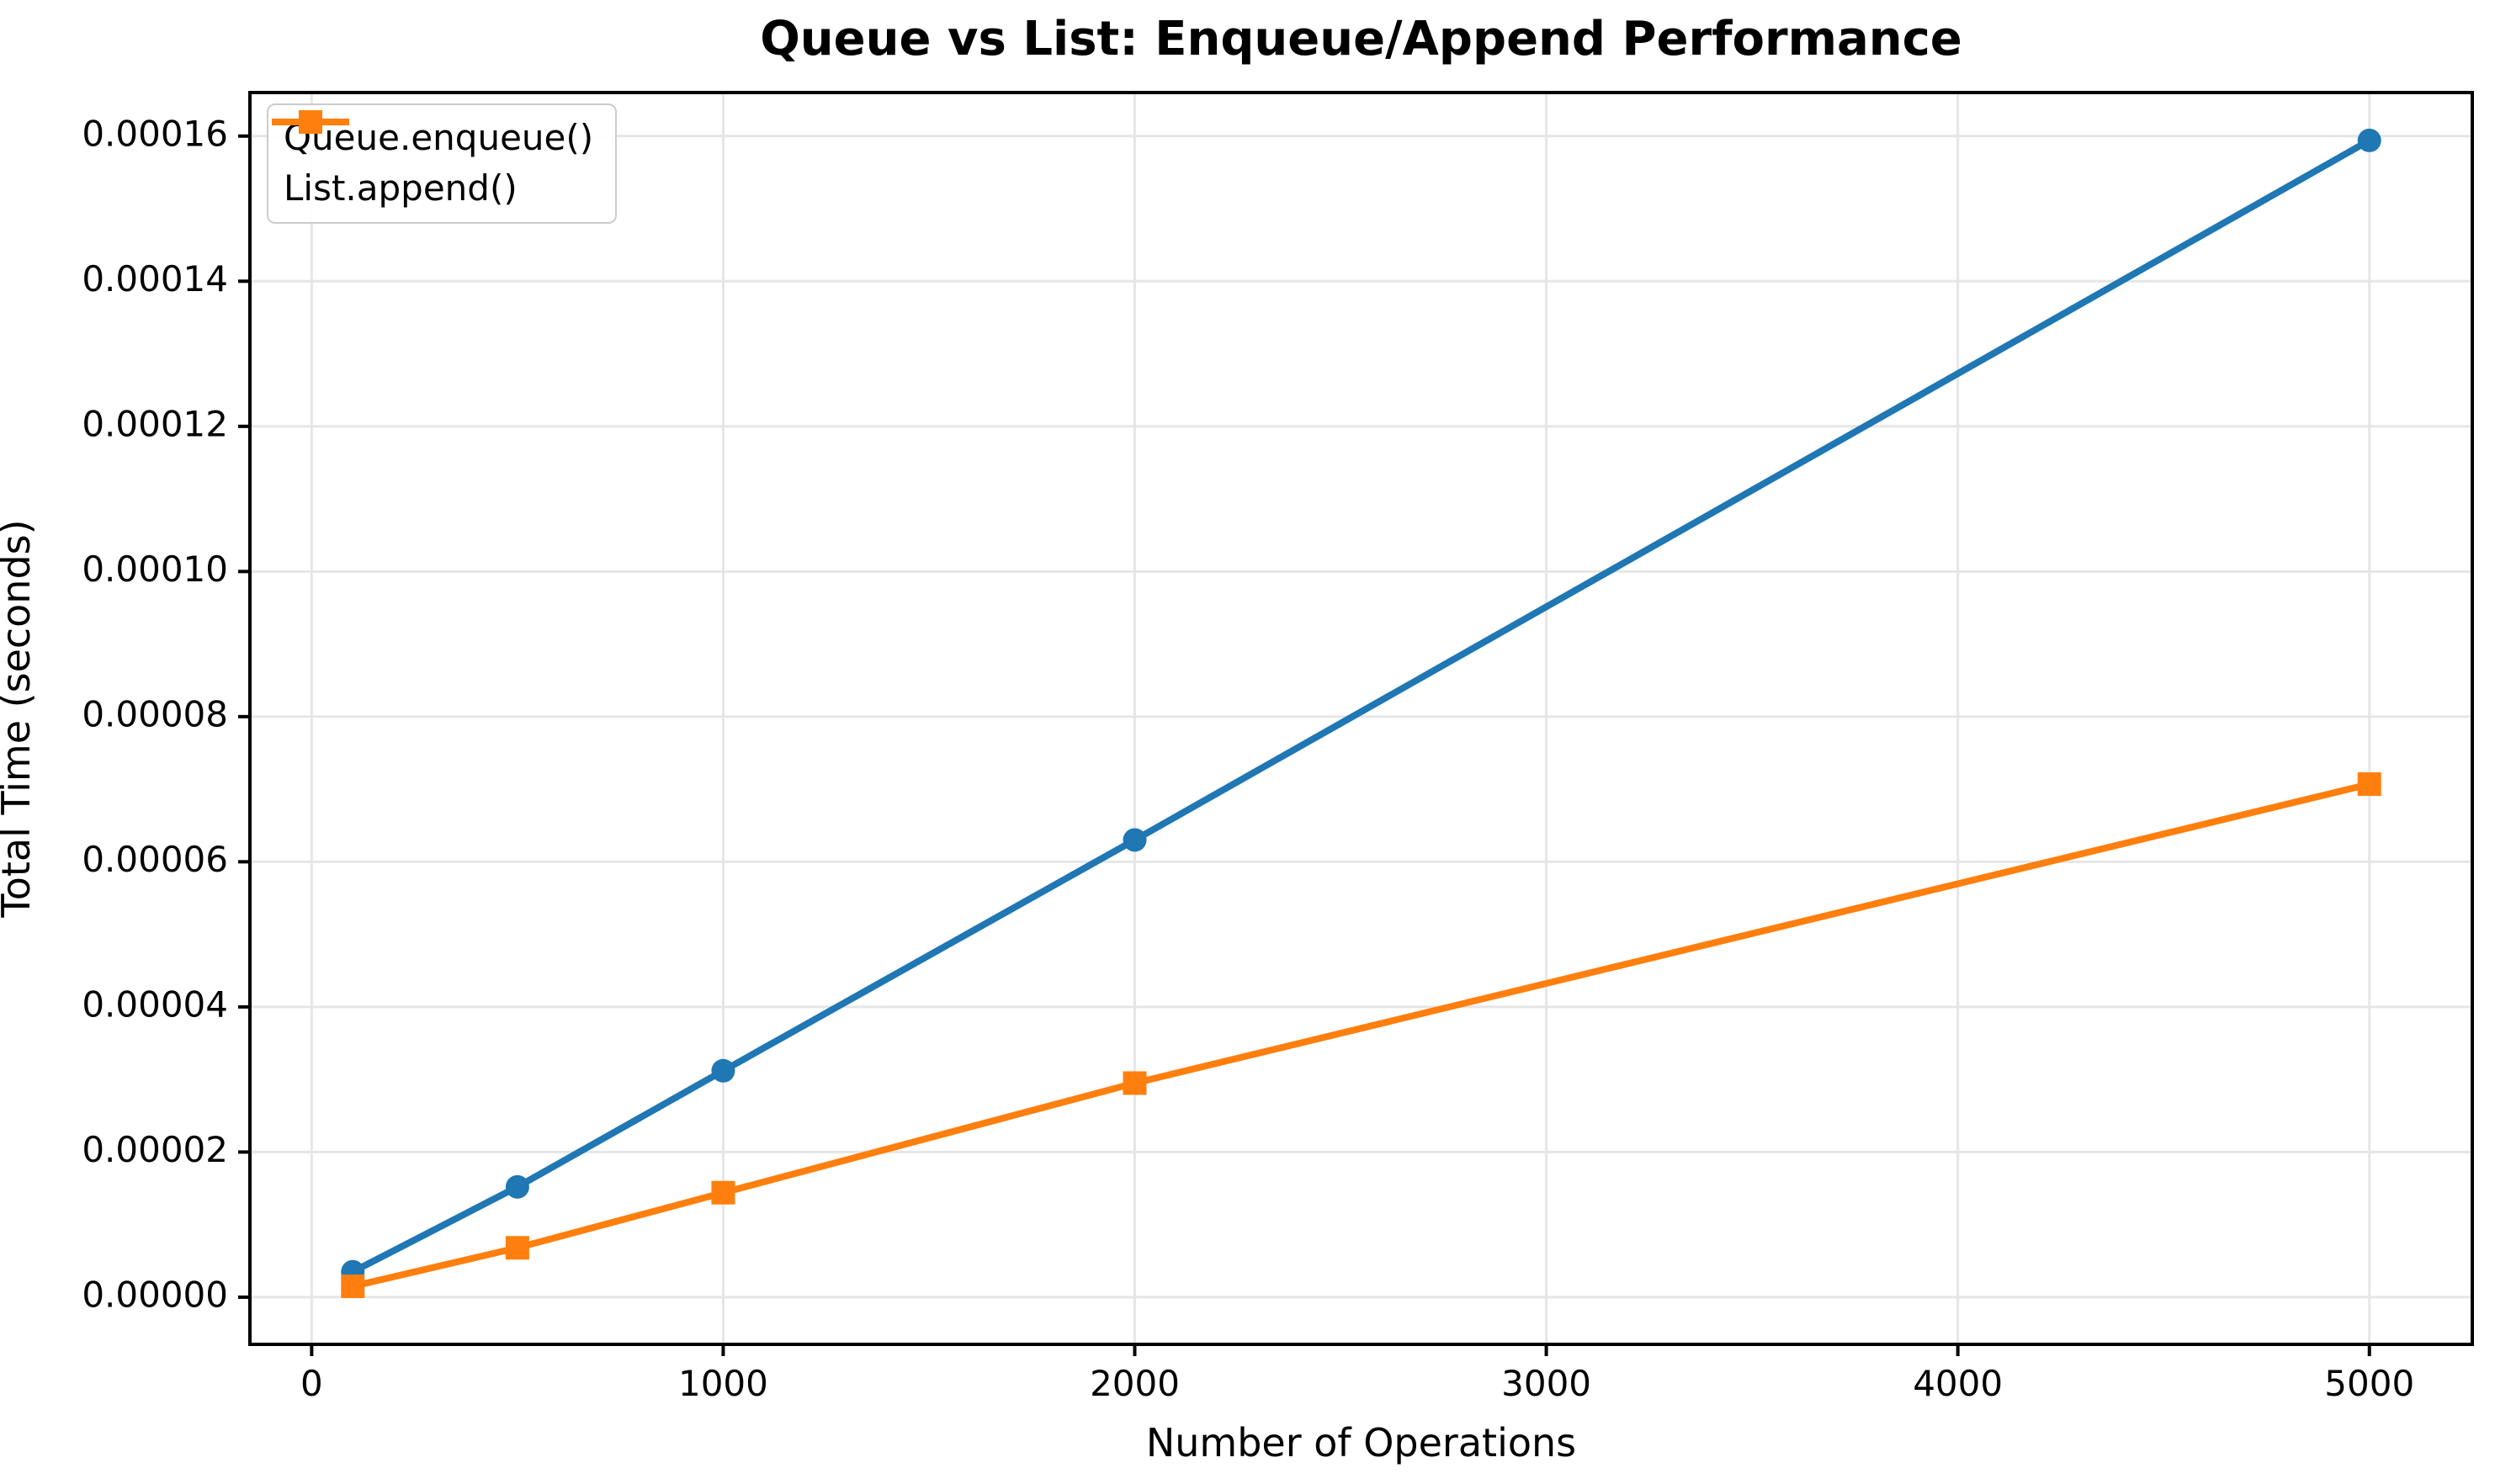 Image resolution: width=2495 pixels, height=1484 pixels. What do you see at coordinates (19, 718) in the screenshot?
I see `y-axis-label: Total Time (seconds)` at bounding box center [19, 718].